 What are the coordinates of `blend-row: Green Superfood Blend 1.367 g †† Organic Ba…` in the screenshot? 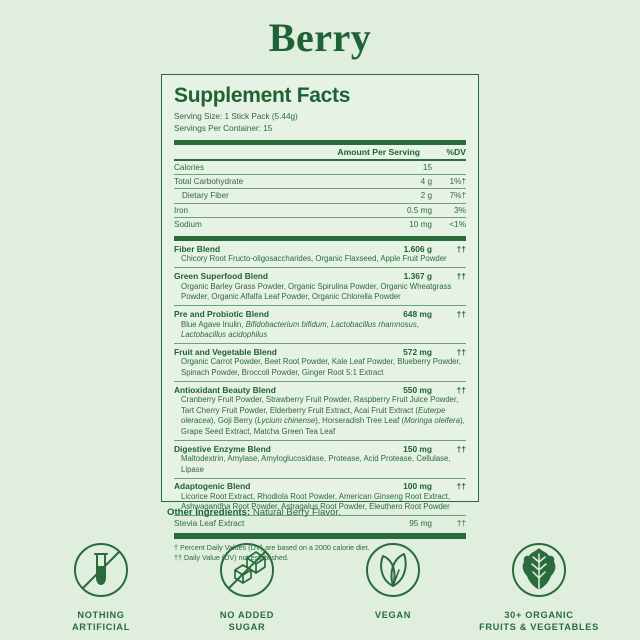 It's located at (320, 286).